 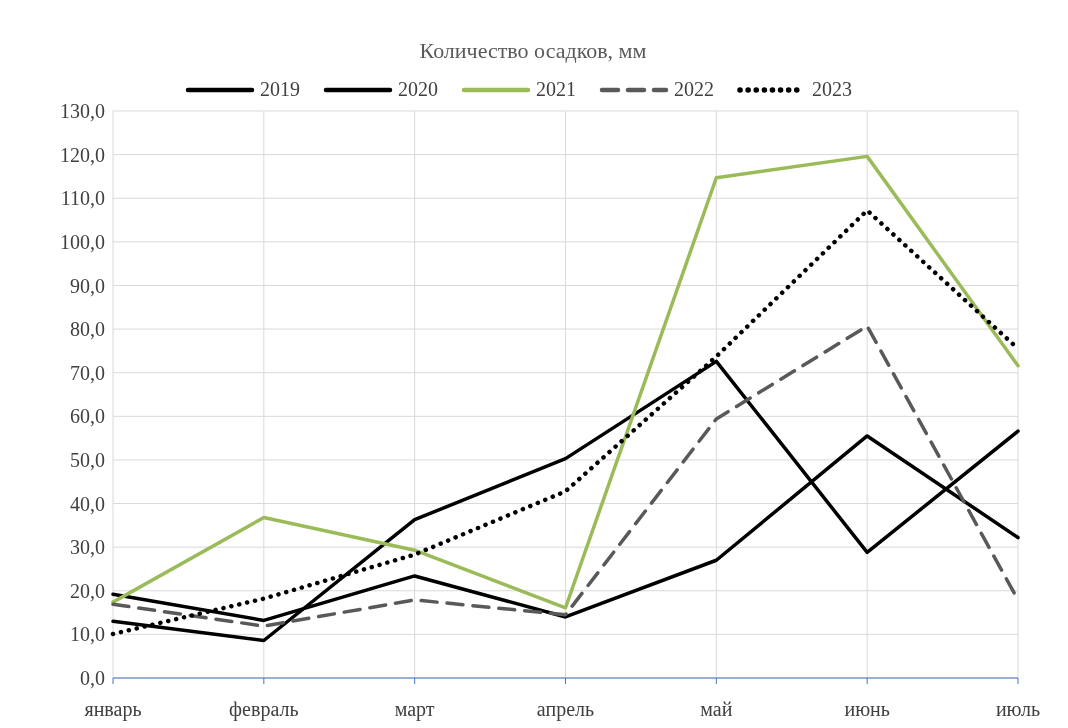 What do you see at coordinates (92, 678) in the screenshot?
I see `y-tick-label: 0,0` at bounding box center [92, 678].